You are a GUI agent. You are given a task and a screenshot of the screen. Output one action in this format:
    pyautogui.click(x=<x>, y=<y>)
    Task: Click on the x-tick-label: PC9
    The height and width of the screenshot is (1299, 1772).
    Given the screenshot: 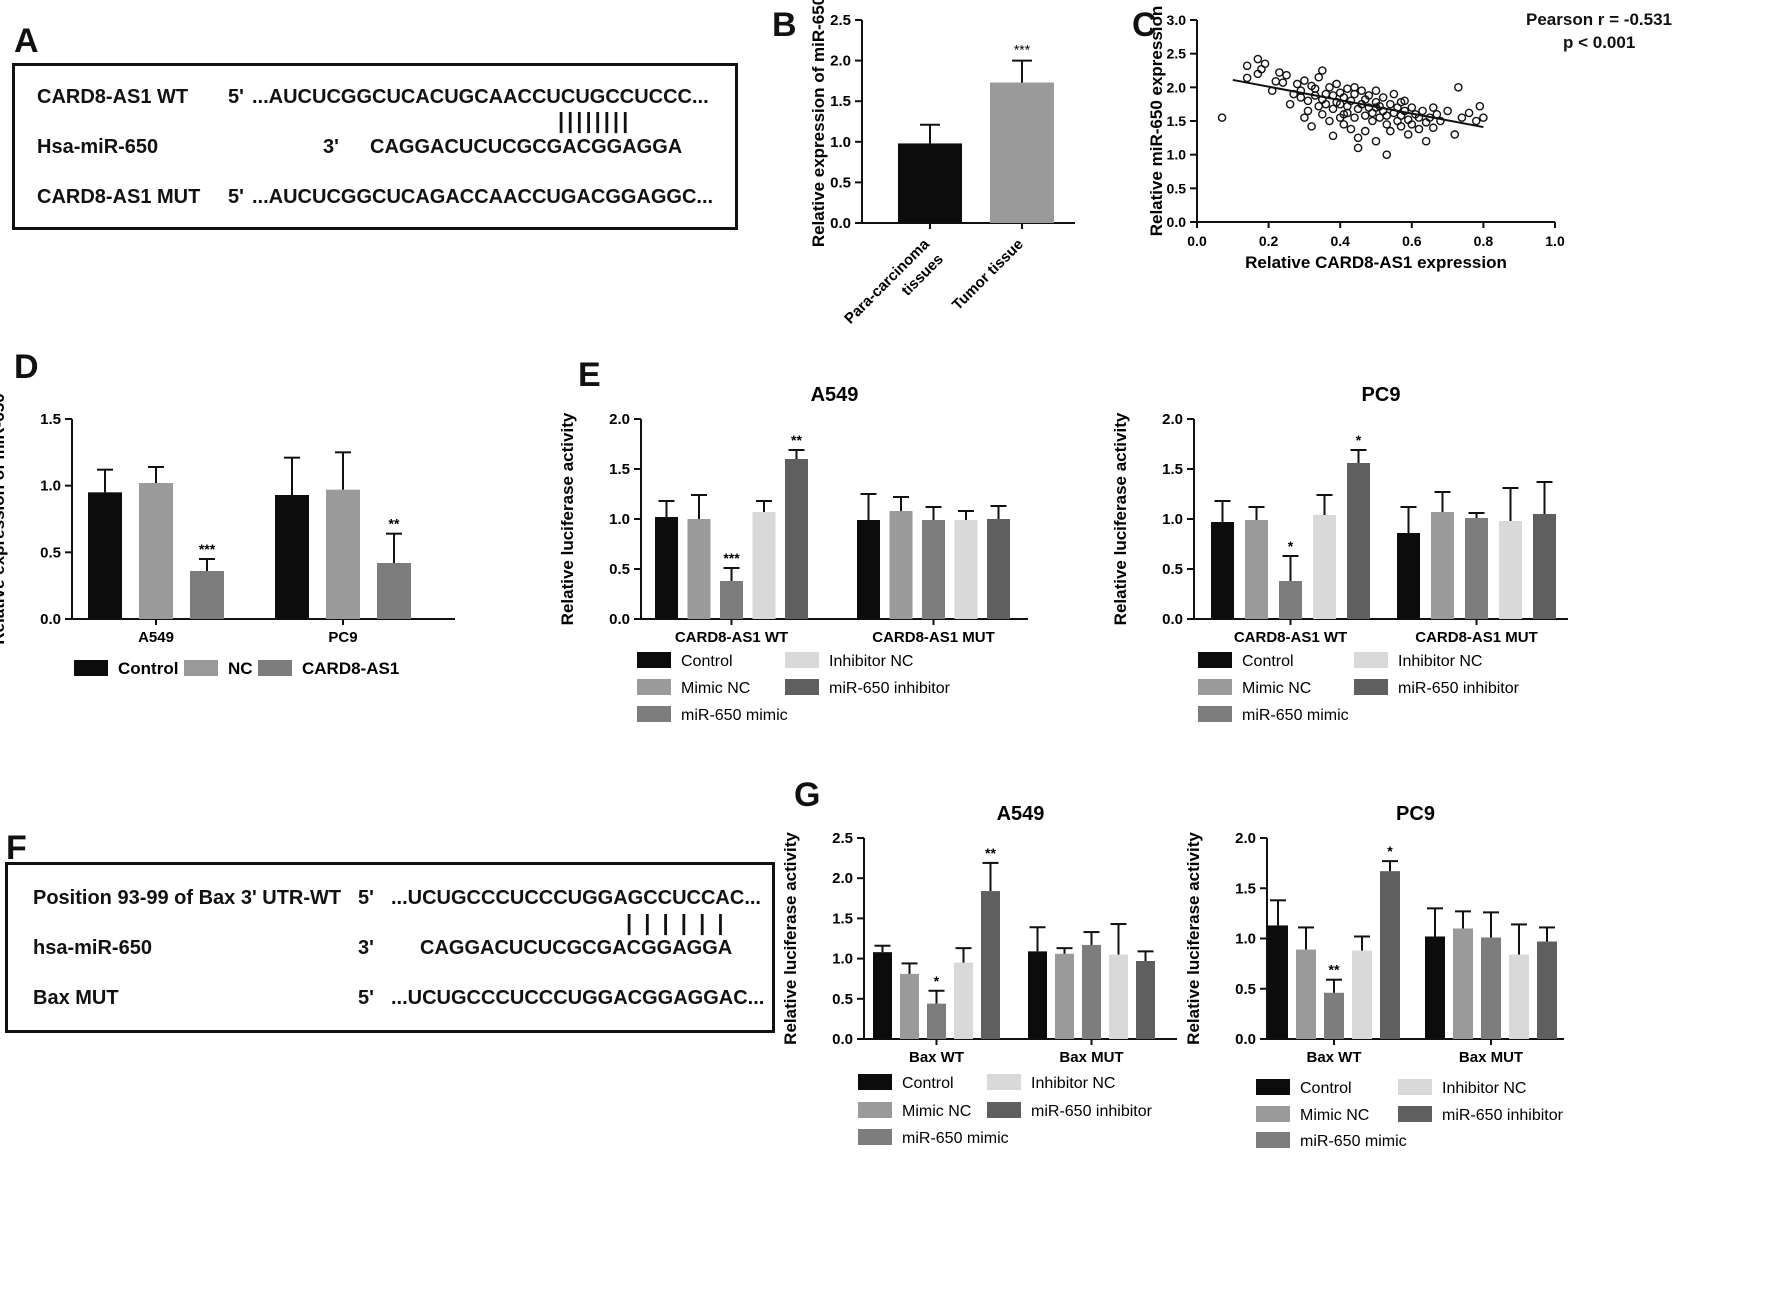 What is the action you would take?
    pyautogui.click(x=342, y=637)
    